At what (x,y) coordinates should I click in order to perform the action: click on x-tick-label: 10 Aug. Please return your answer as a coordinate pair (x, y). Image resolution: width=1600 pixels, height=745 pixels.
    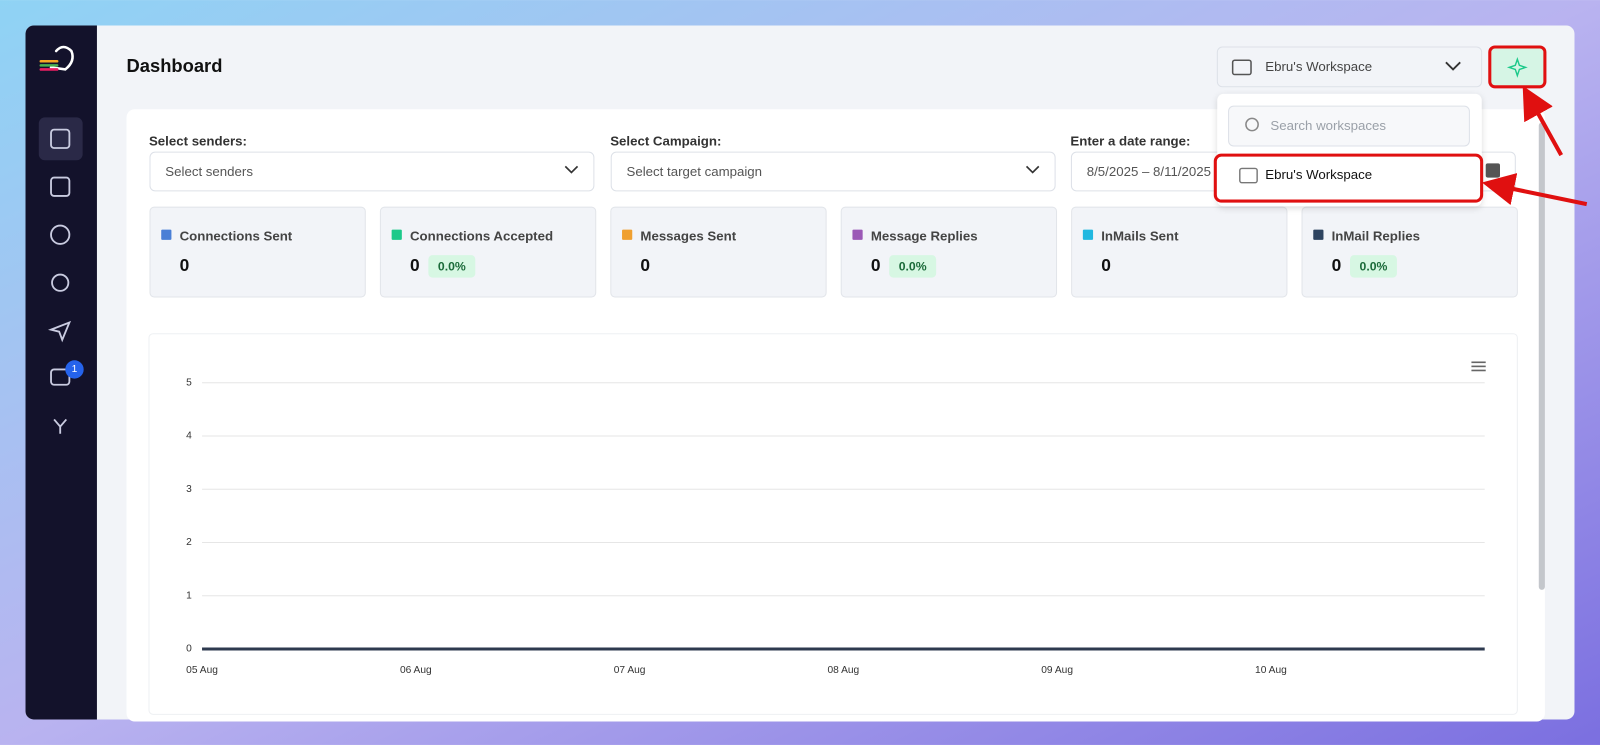
    Looking at the image, I should click on (1271, 670).